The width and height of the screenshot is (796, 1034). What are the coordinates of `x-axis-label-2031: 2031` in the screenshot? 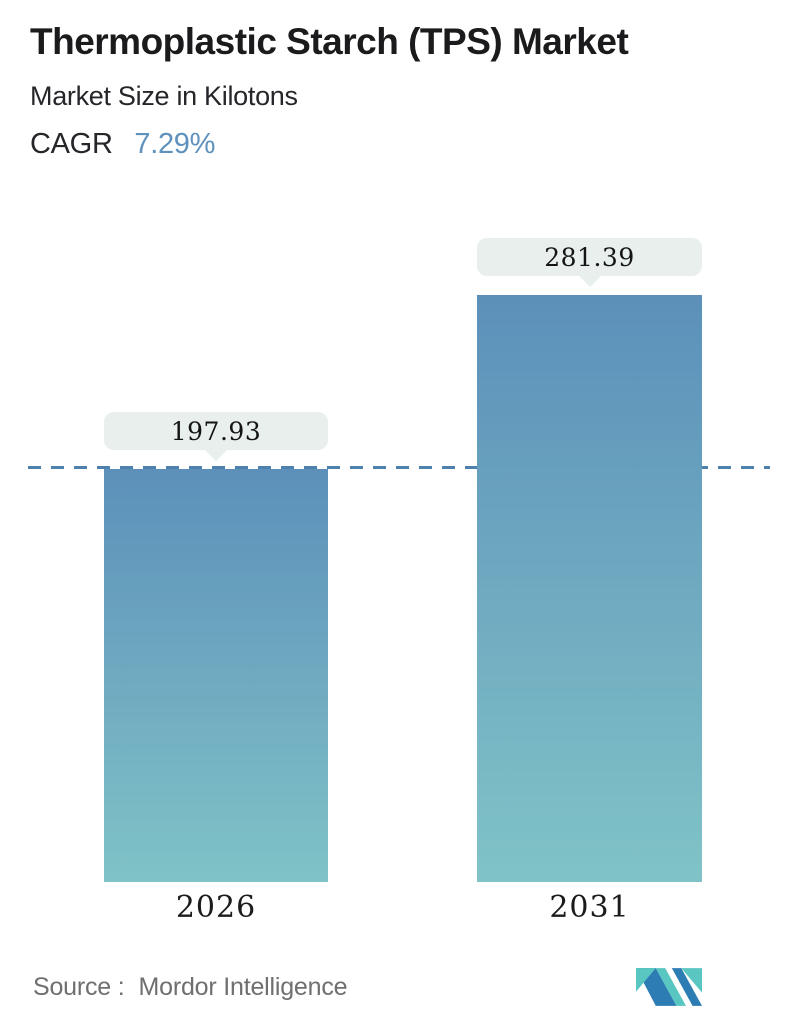 It's located at (589, 907).